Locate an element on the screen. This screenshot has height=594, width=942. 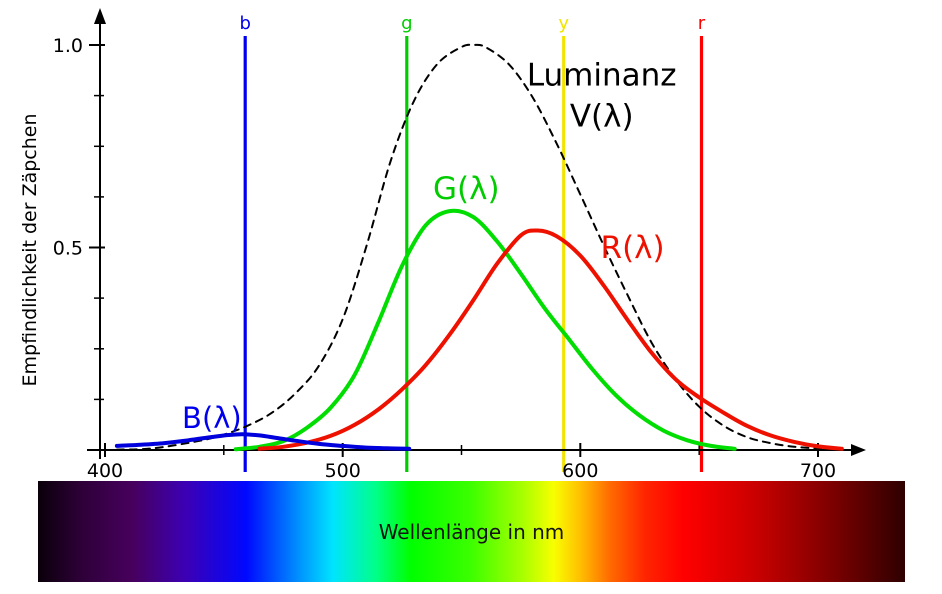
annotation-b: B(λ) is located at coordinates (212, 418).